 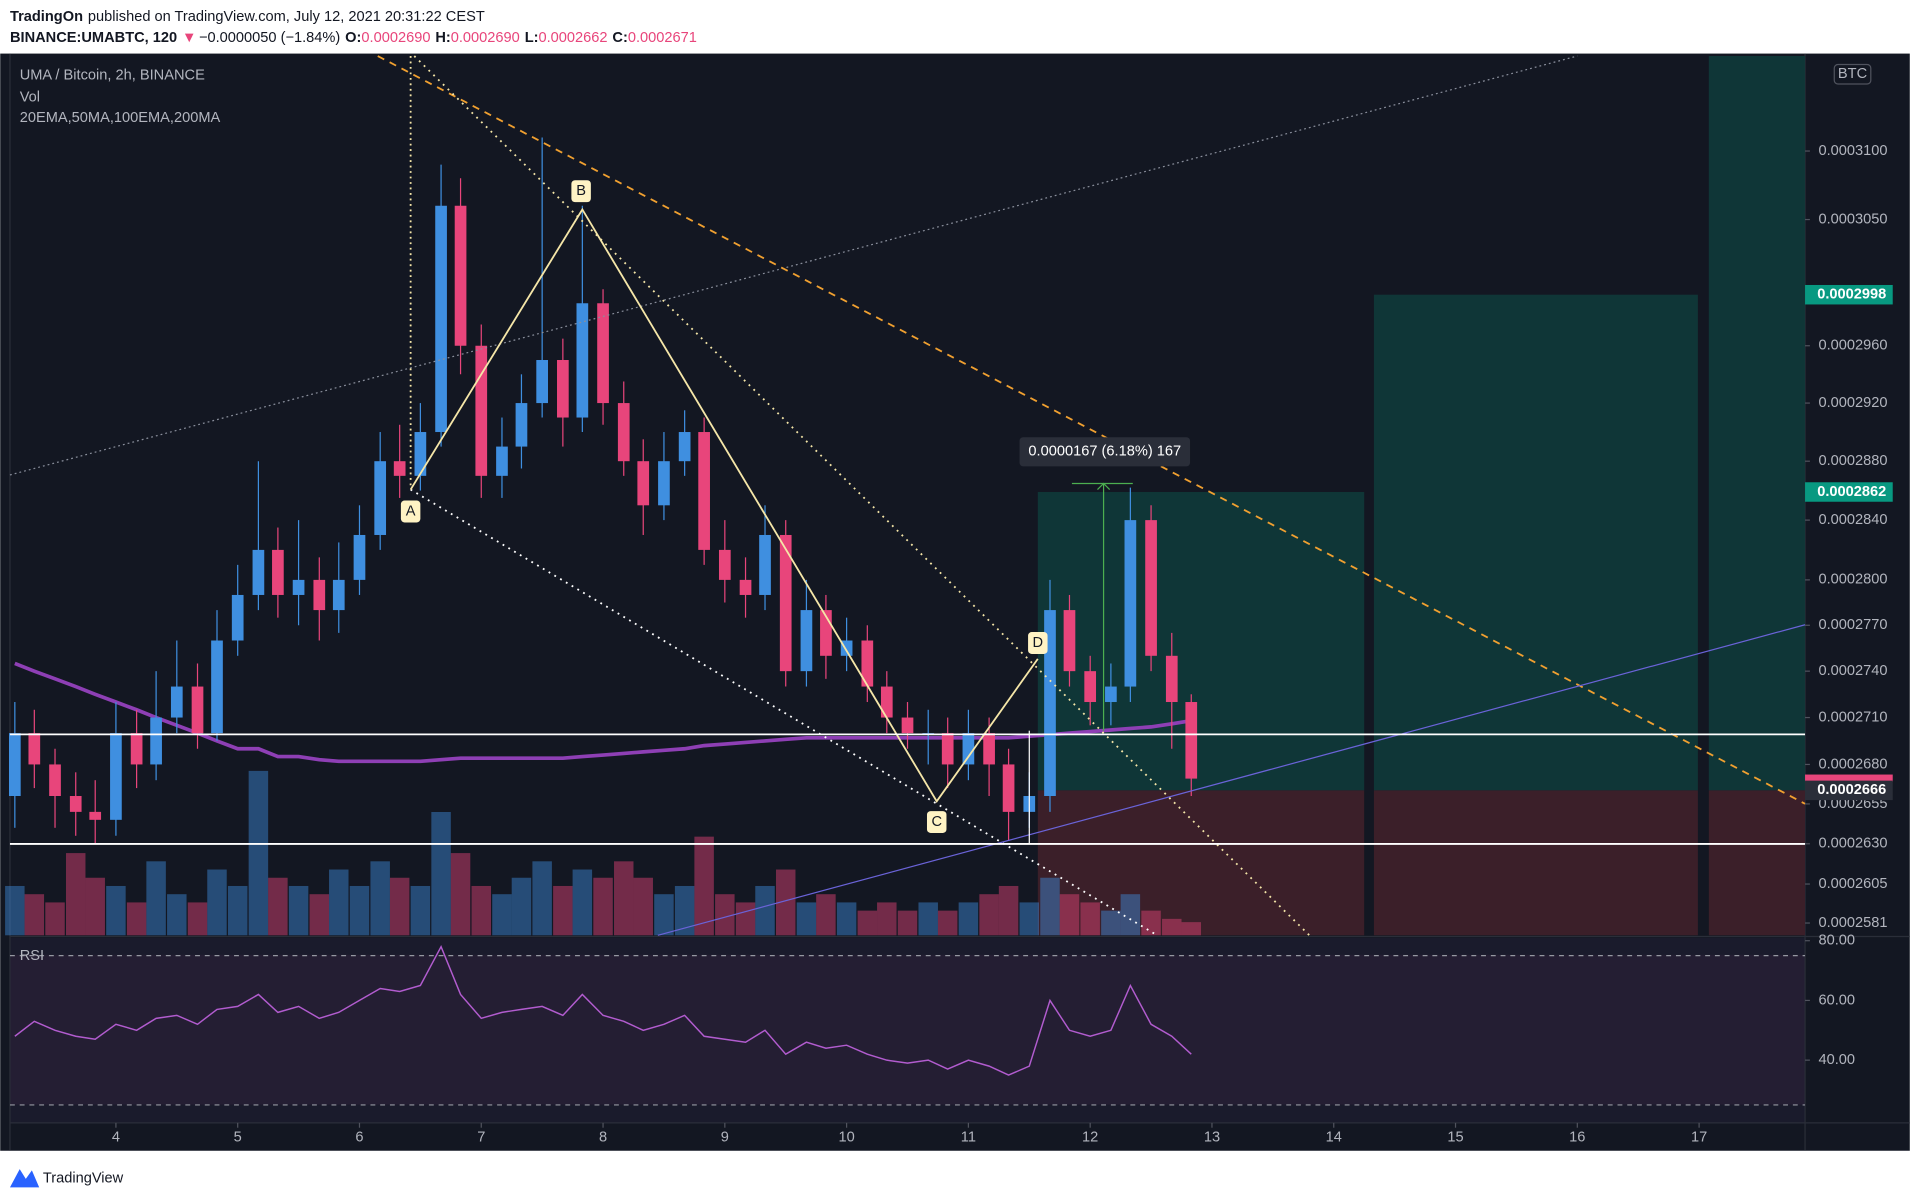 I want to click on volume-legend: Vol, so click(x=30, y=97).